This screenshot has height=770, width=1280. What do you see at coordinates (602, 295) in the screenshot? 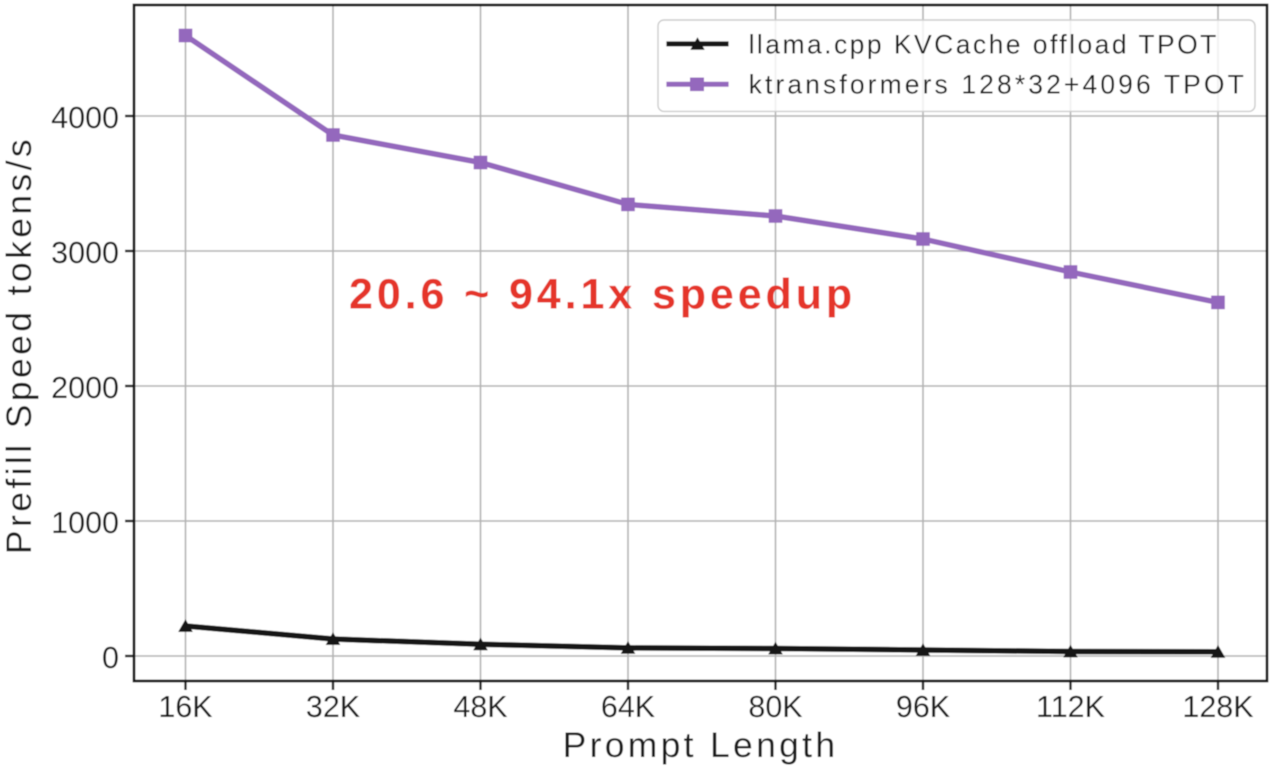
I see `svg-text: 20.6 ~ 94.1x speedup` at bounding box center [602, 295].